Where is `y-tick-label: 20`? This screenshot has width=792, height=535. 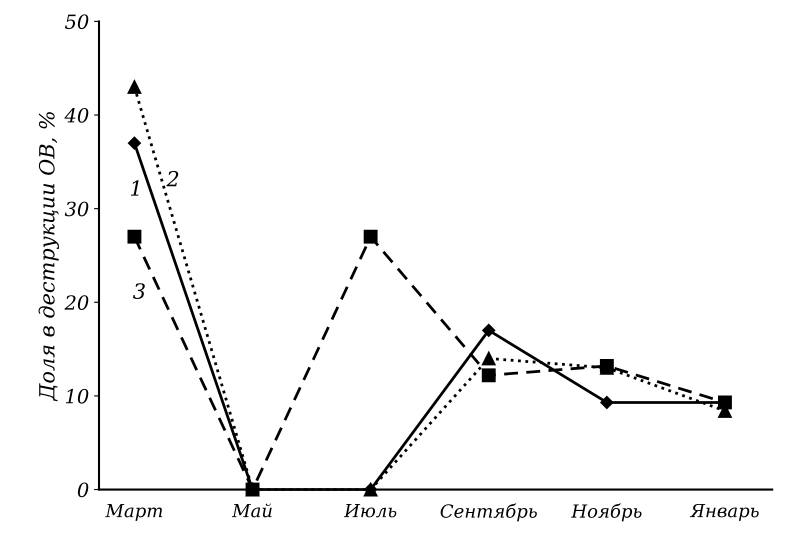 y-tick-label: 20 is located at coordinates (76, 302).